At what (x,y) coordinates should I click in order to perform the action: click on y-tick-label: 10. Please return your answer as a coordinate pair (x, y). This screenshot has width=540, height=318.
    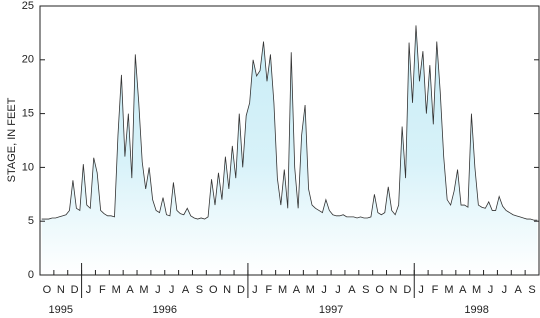
    Looking at the image, I should click on (28, 167).